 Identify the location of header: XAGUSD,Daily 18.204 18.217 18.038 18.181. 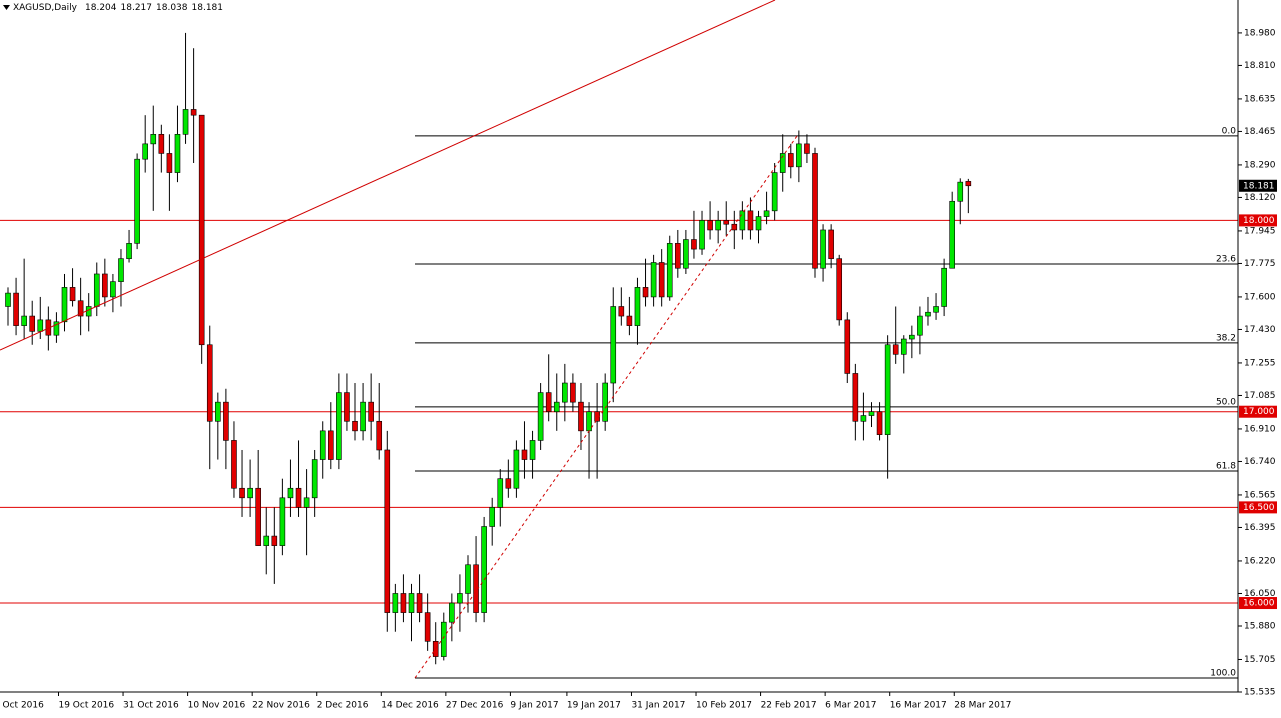
(118, 8).